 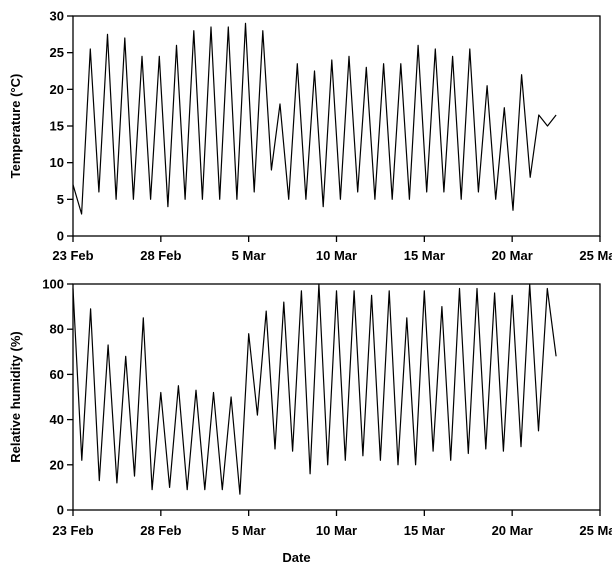 What do you see at coordinates (160, 255) in the screenshot?
I see `temperature-x-tick-label: 28 Feb` at bounding box center [160, 255].